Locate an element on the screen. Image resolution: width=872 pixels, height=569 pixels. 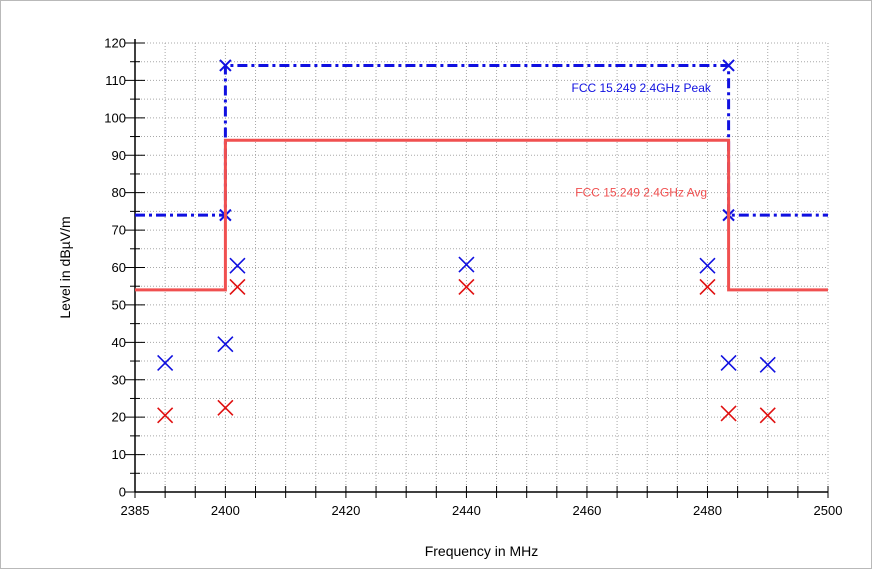
y-tick-label: 120 is located at coordinates (115, 43).